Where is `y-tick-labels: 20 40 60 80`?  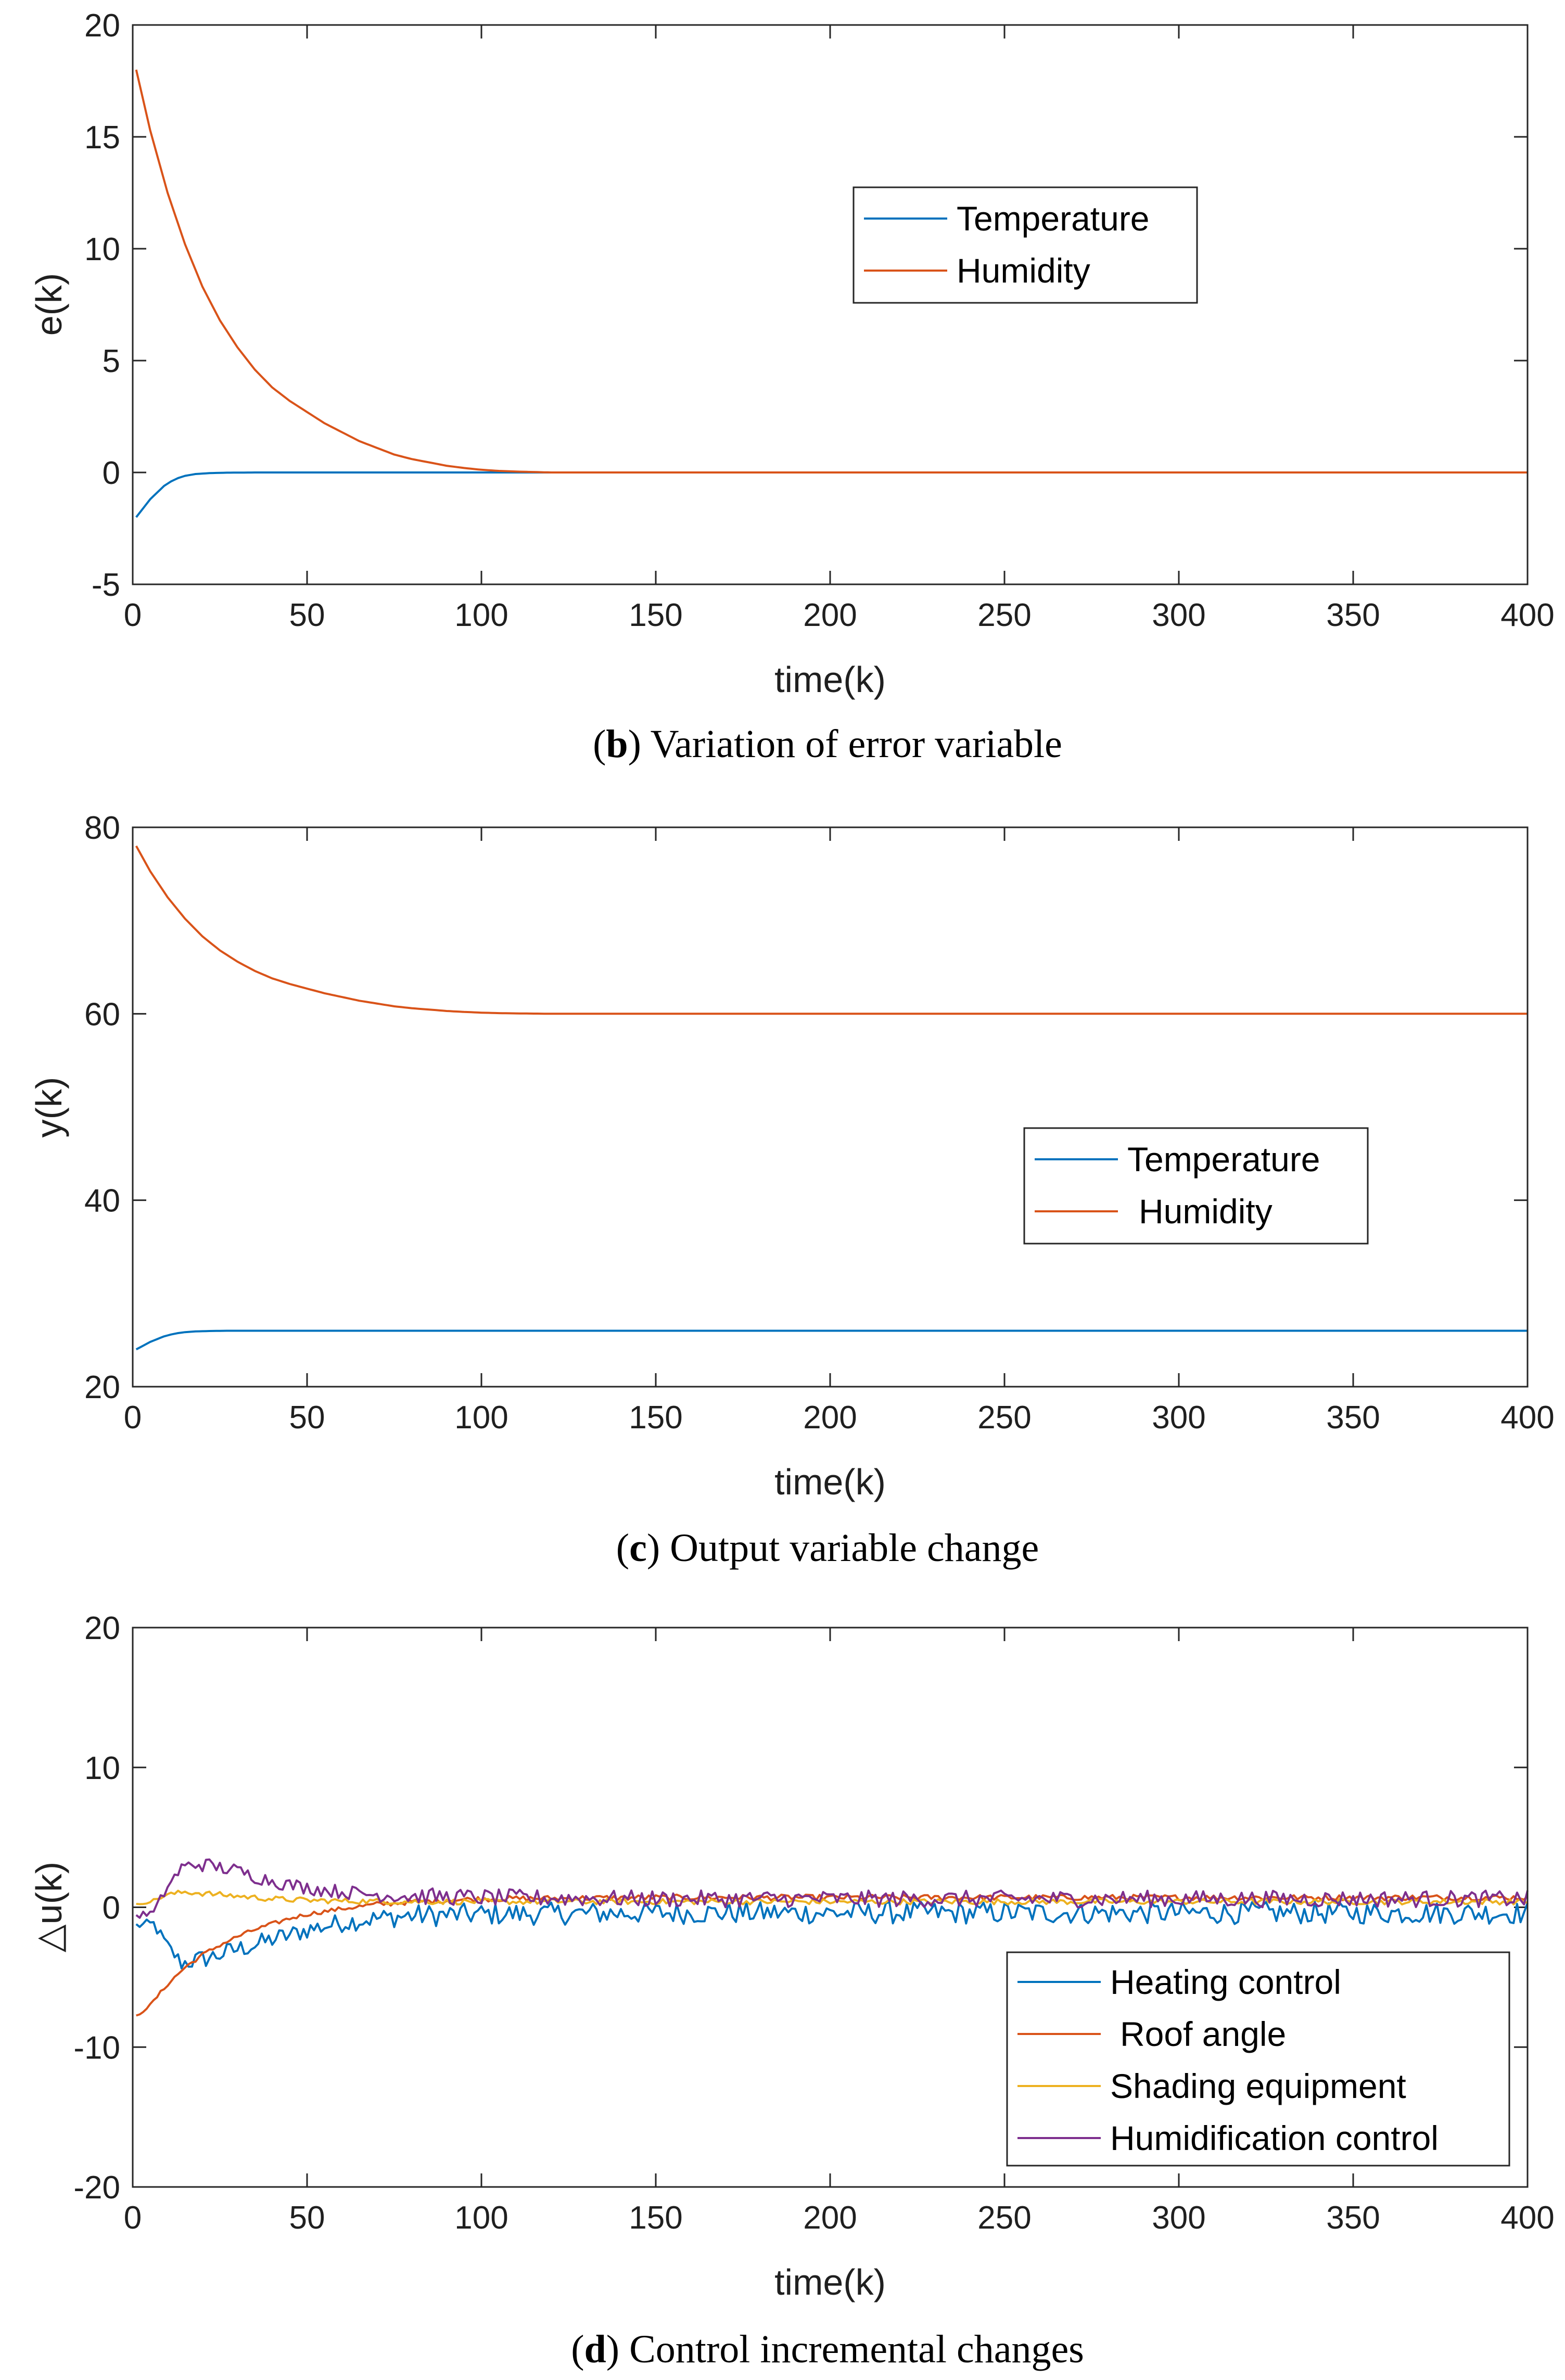
y-tick-labels: 20 40 60 80 is located at coordinates (102, 1107).